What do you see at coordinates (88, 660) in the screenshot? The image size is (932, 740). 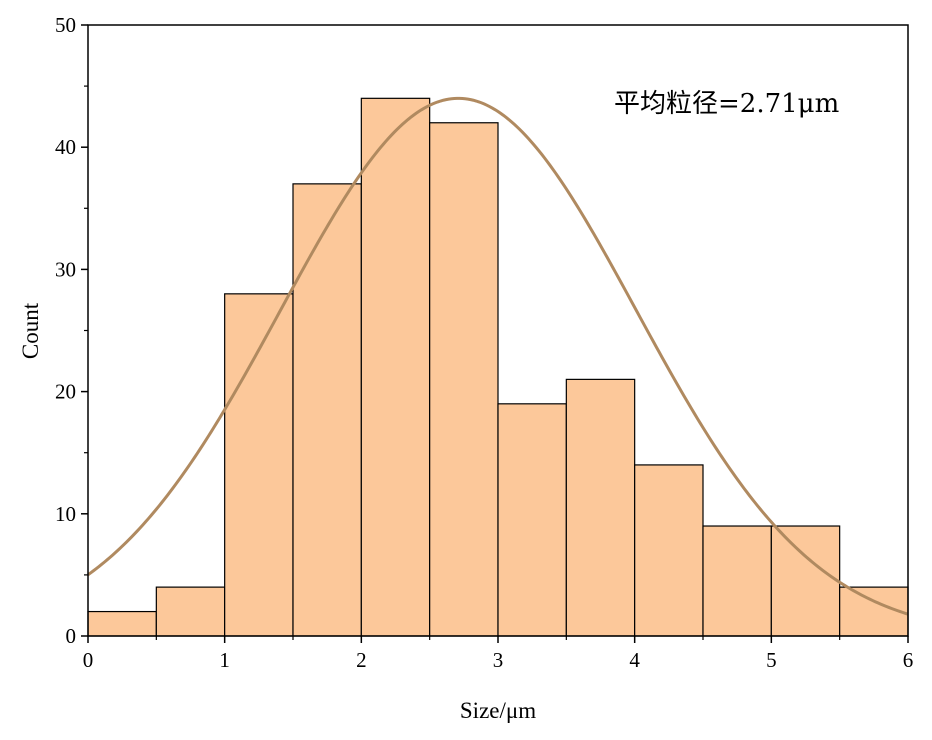 I see `x-tick-label: 0` at bounding box center [88, 660].